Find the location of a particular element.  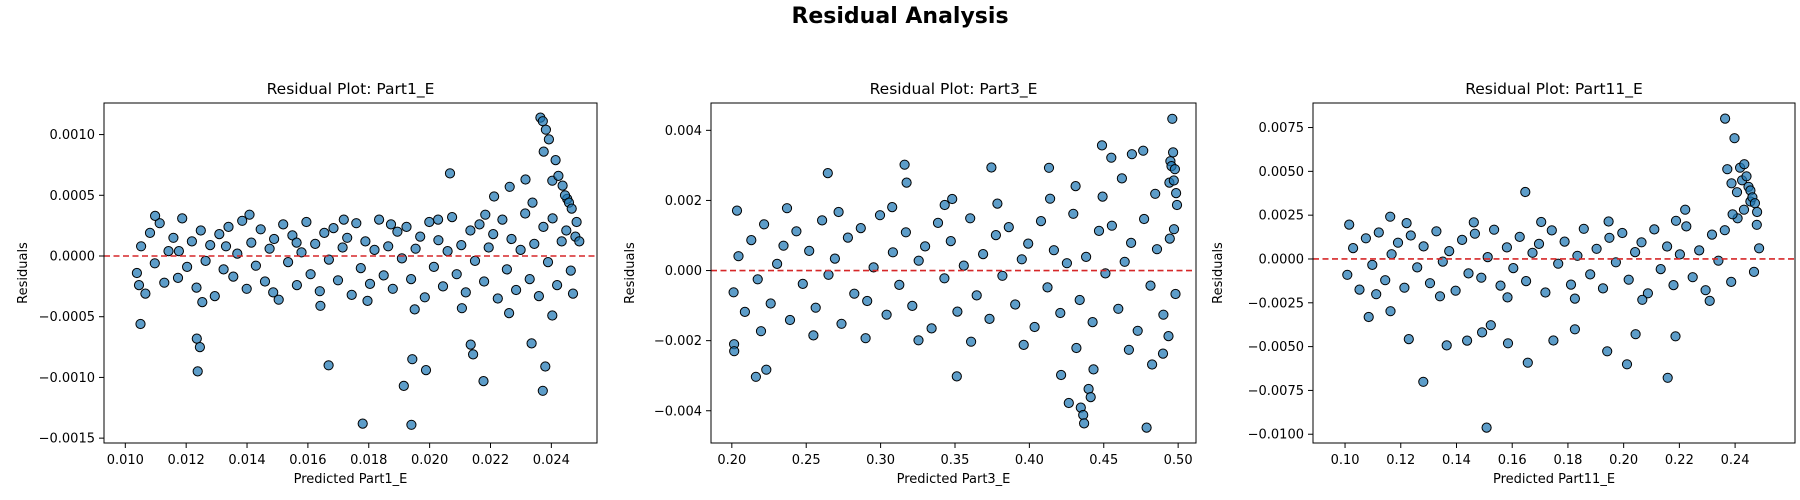

x-tick-label: 0.30 is located at coordinates (880, 460).